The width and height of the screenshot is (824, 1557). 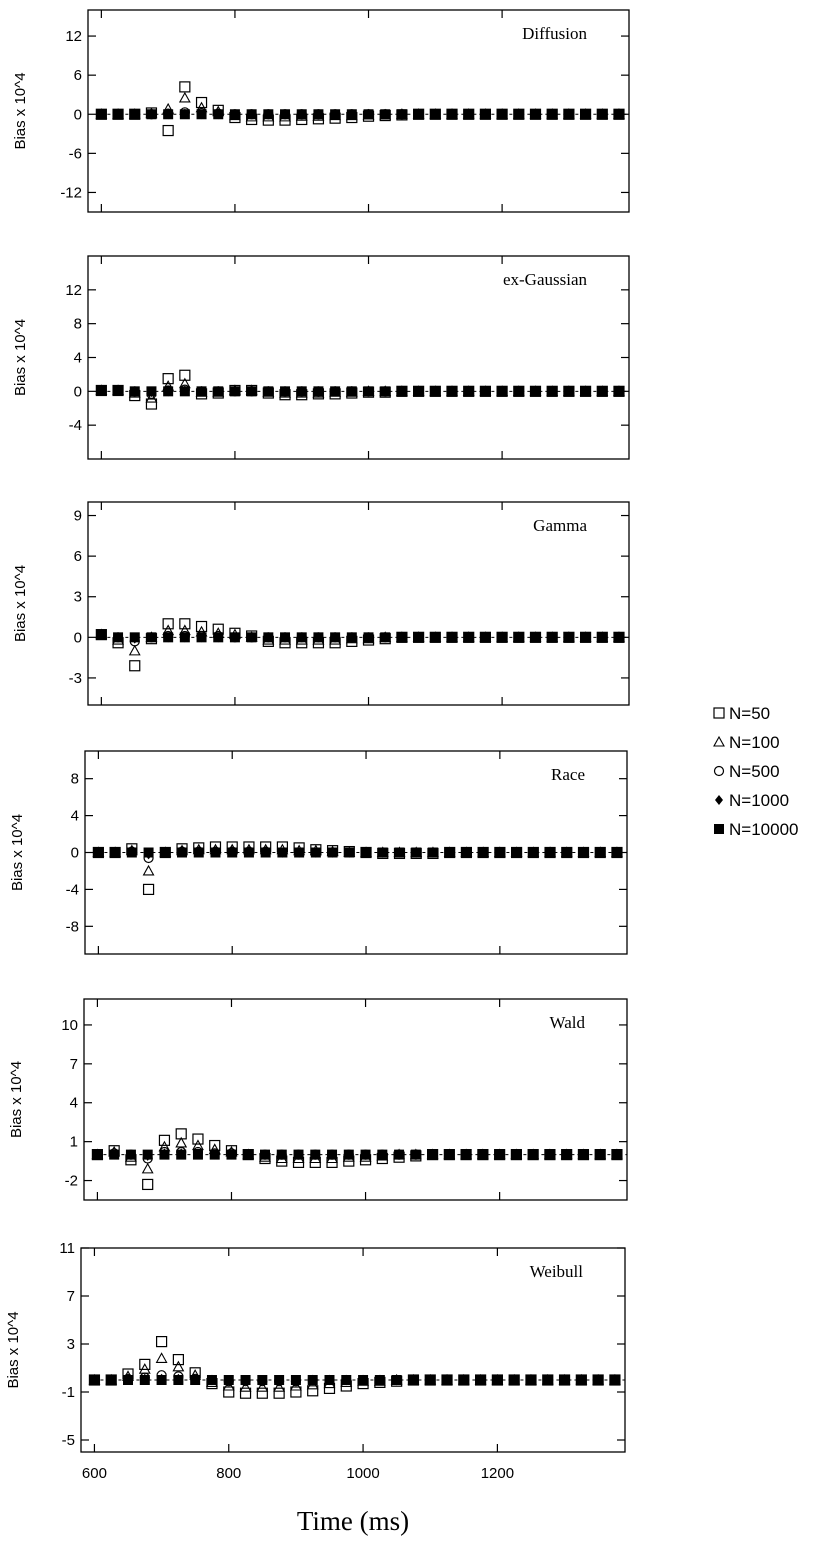 What do you see at coordinates (568, 1022) in the screenshot?
I see `panel-title: Wald` at bounding box center [568, 1022].